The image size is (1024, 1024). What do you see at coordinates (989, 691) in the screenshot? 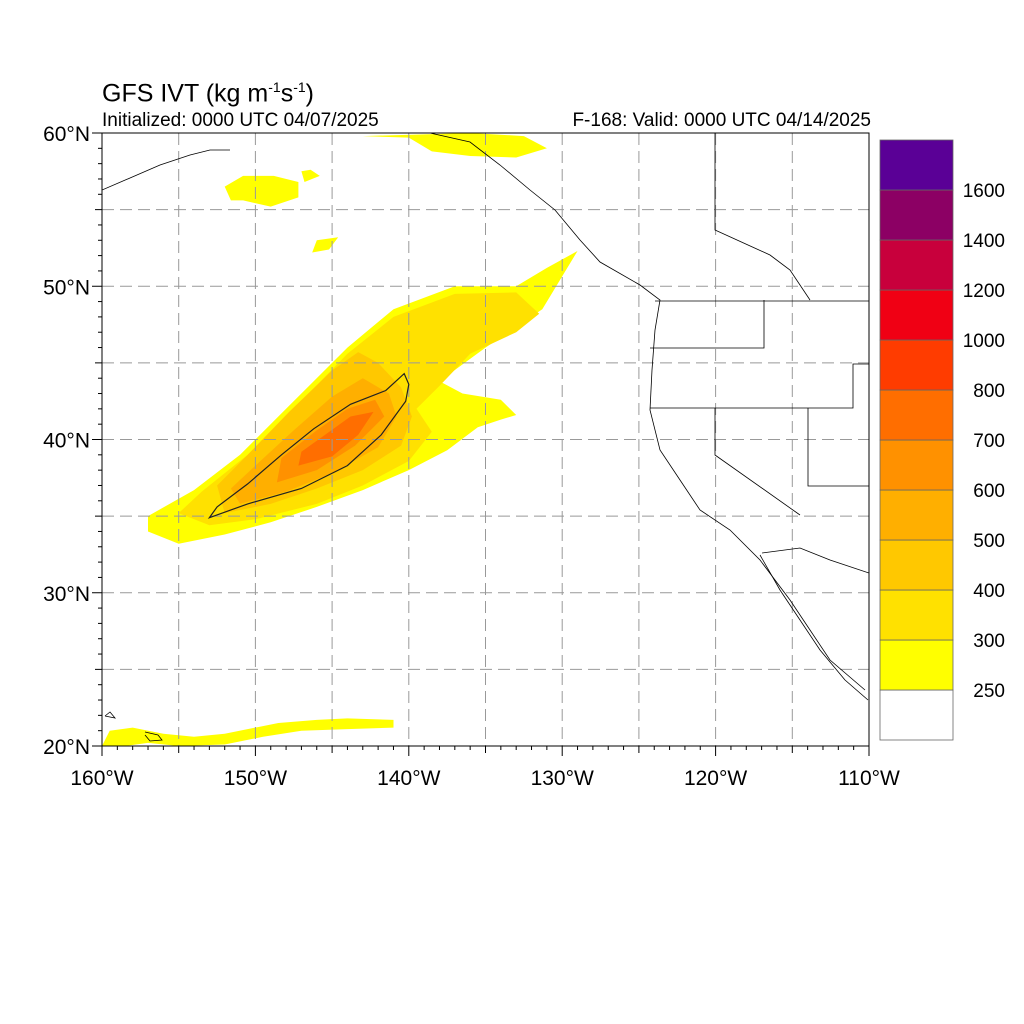
I see `colorbar-label: 250` at bounding box center [989, 691].